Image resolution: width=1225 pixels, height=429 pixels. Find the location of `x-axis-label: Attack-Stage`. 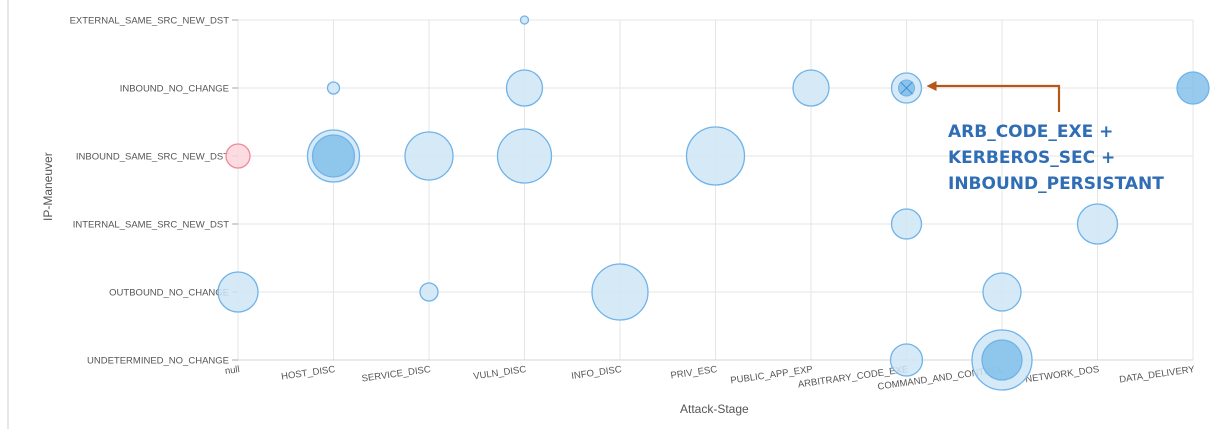

x-axis-label: Attack-Stage is located at coordinates (714, 409).